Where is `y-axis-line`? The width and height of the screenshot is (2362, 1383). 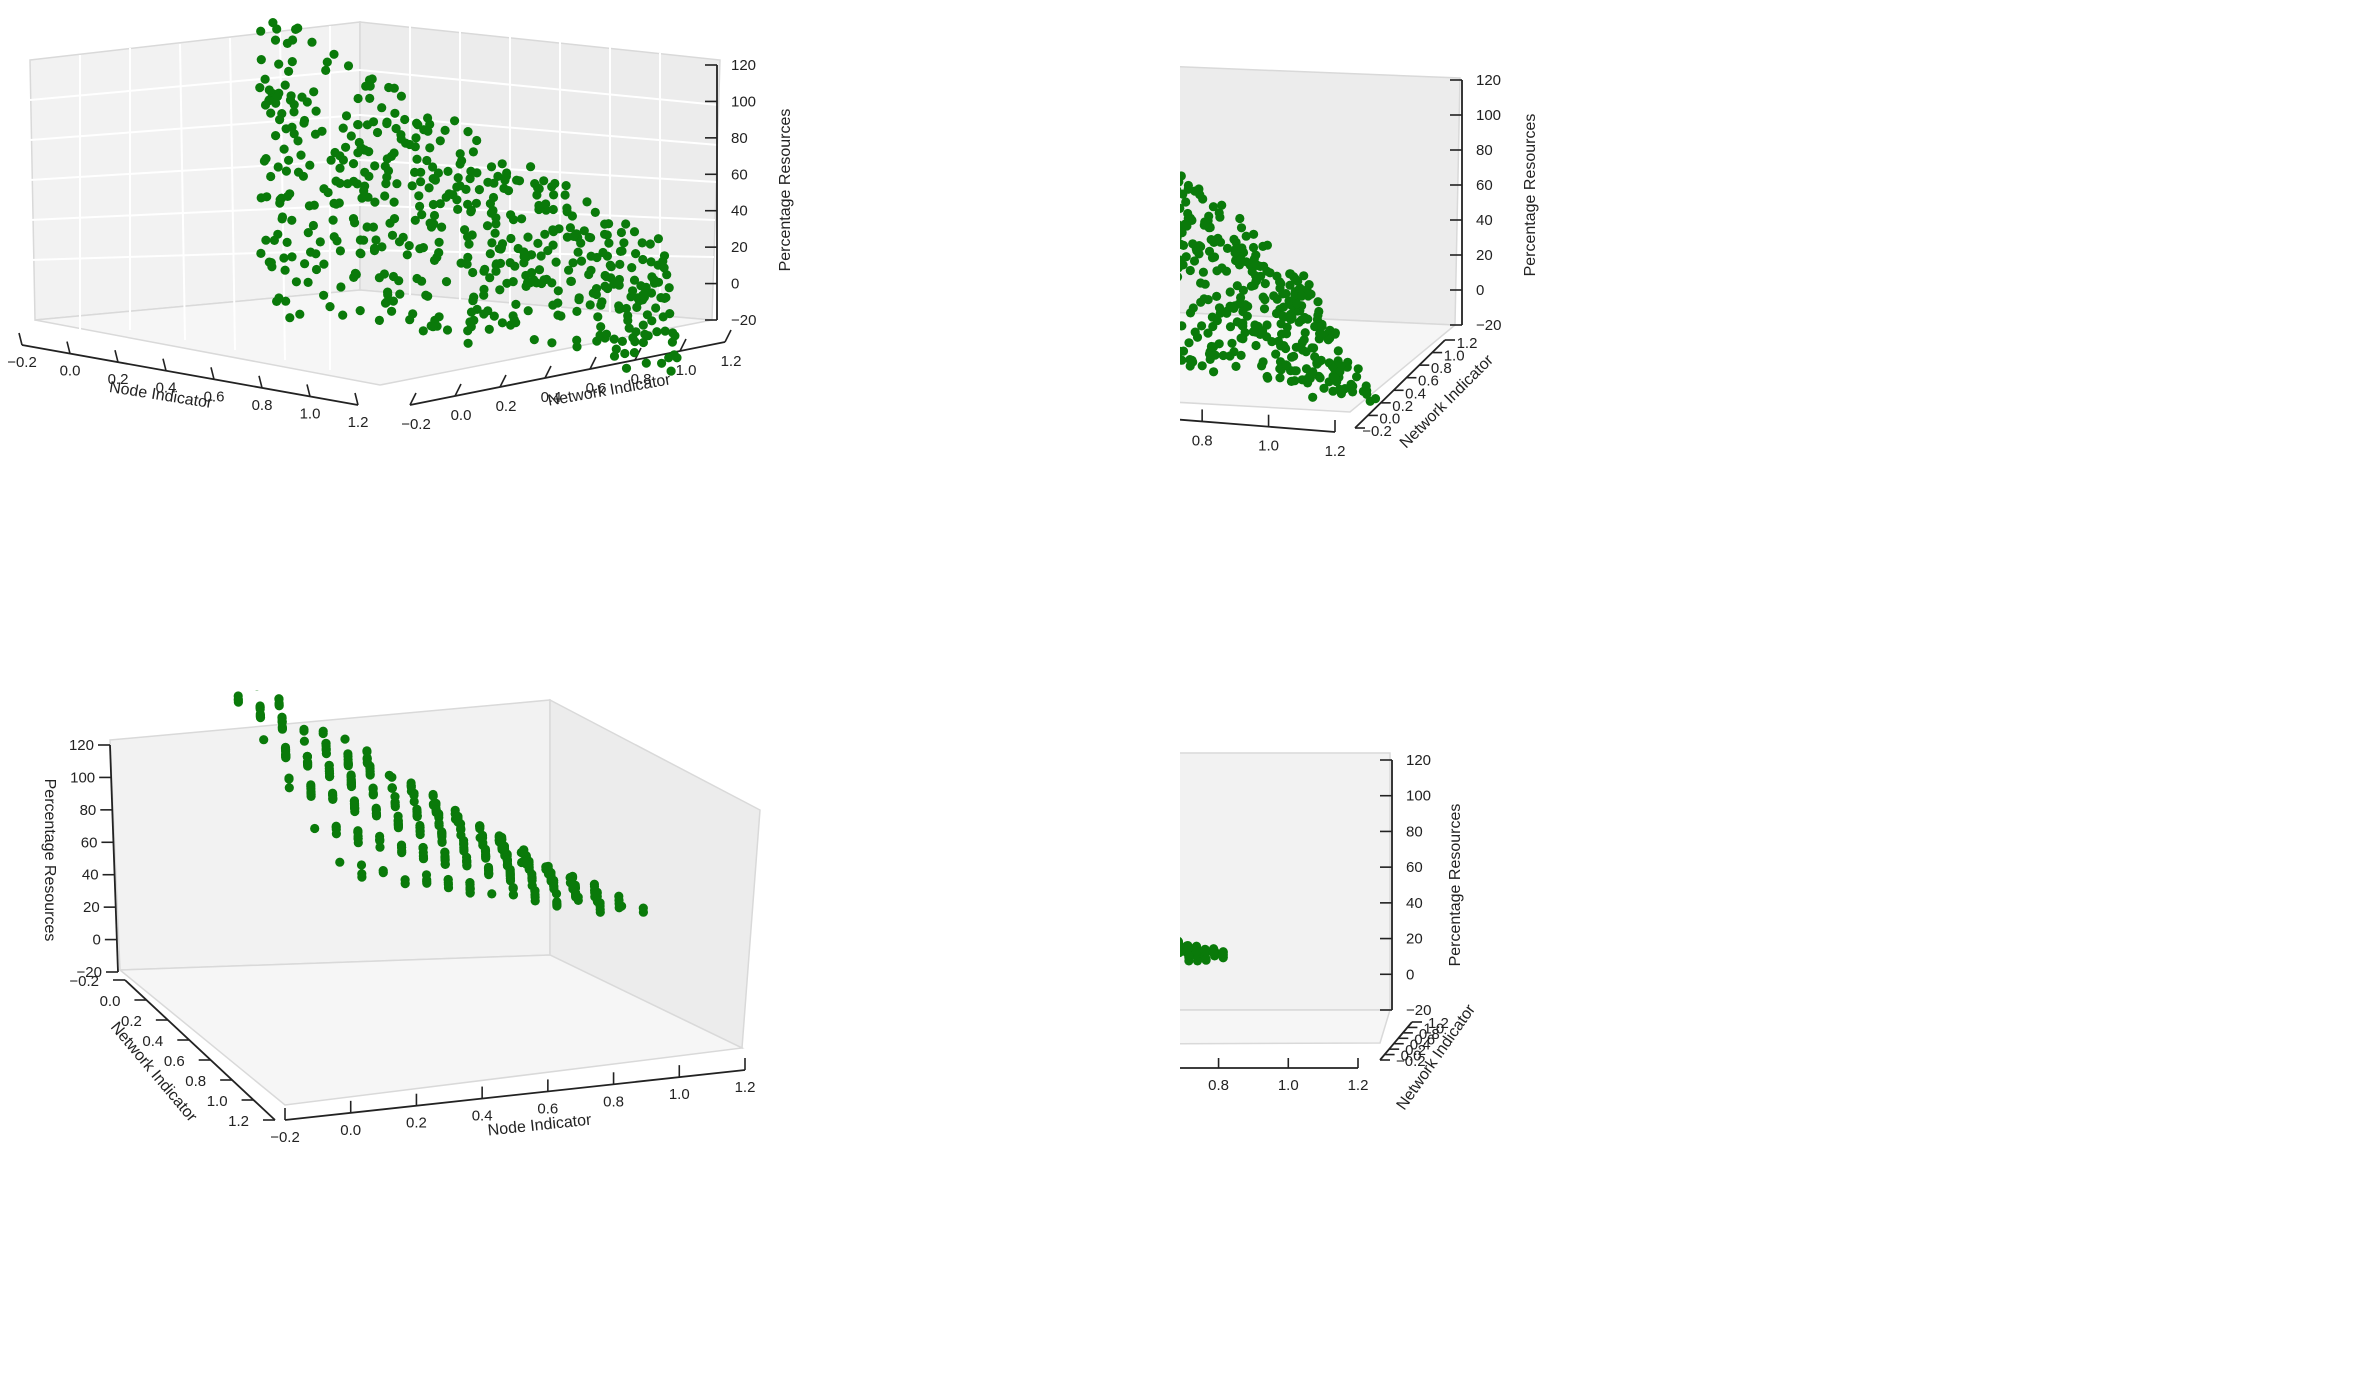
y-axis-line is located at coordinates (1400, 384).